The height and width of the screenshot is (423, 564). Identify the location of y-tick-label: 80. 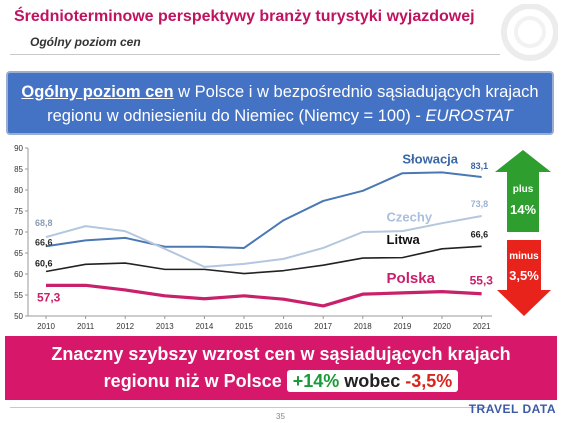
(18, 190).